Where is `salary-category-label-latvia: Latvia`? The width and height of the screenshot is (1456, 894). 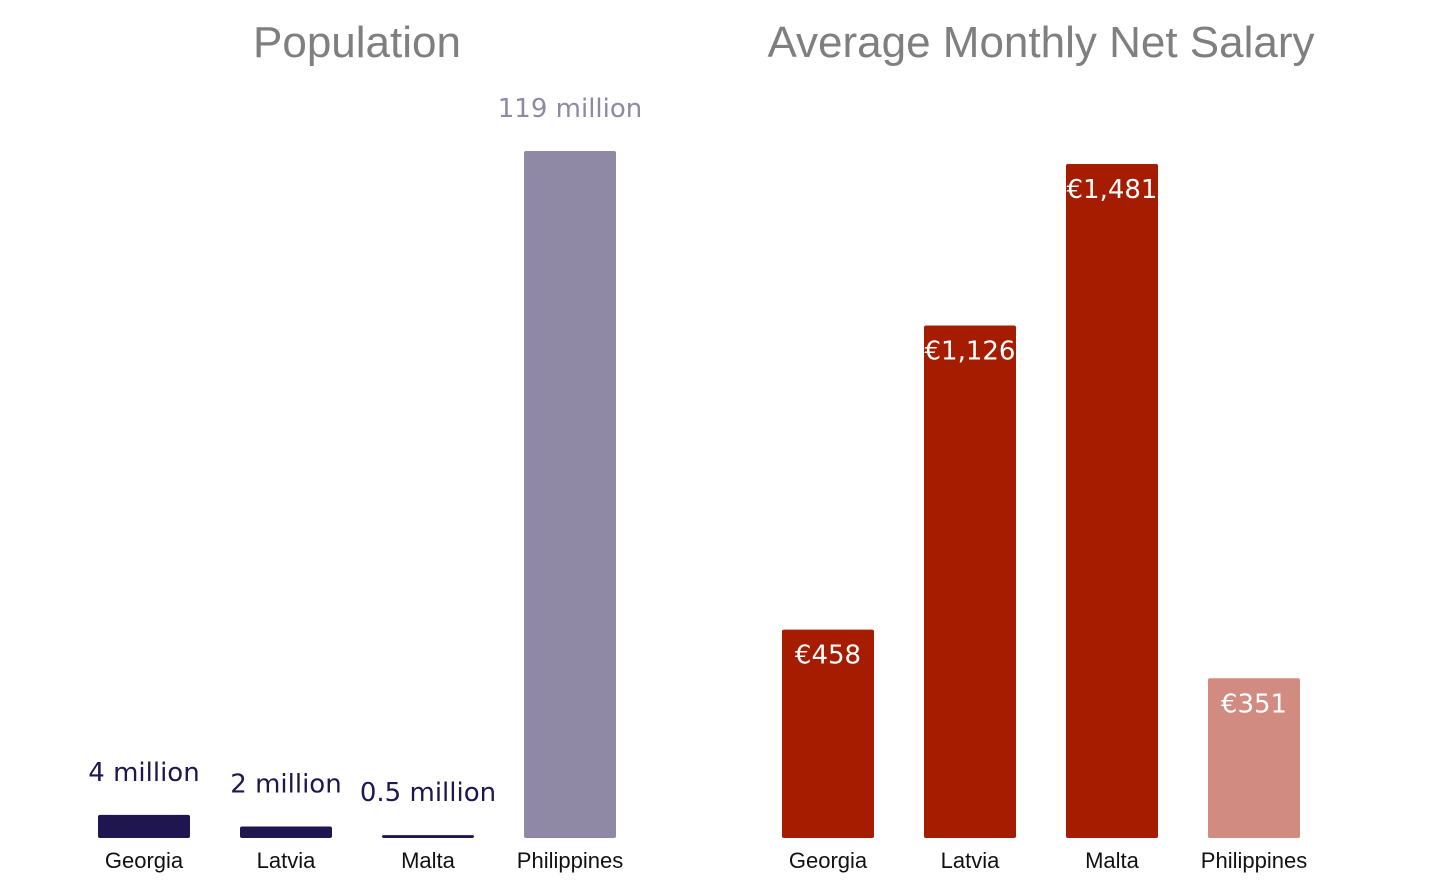
salary-category-label-latvia: Latvia is located at coordinates (970, 860).